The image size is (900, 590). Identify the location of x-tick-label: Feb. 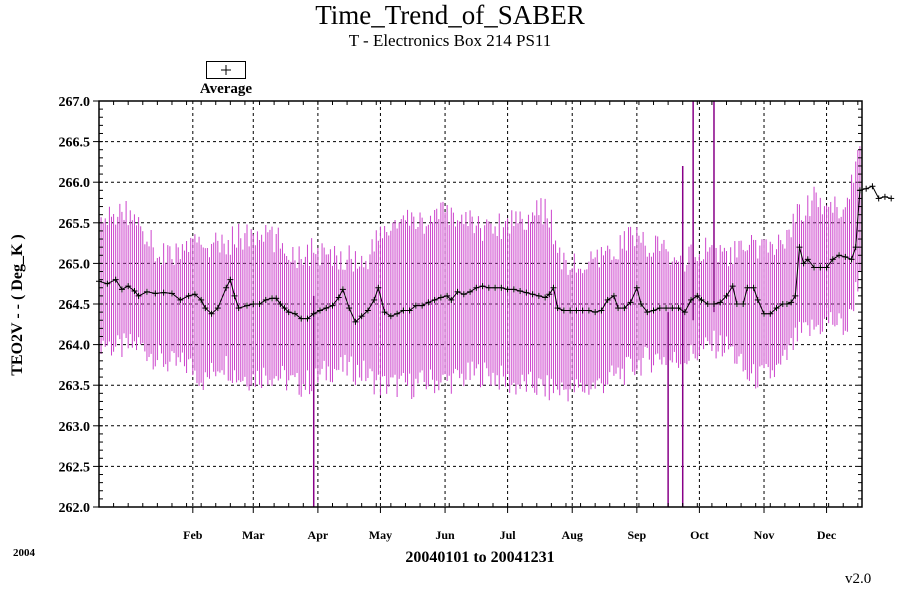
(193, 535).